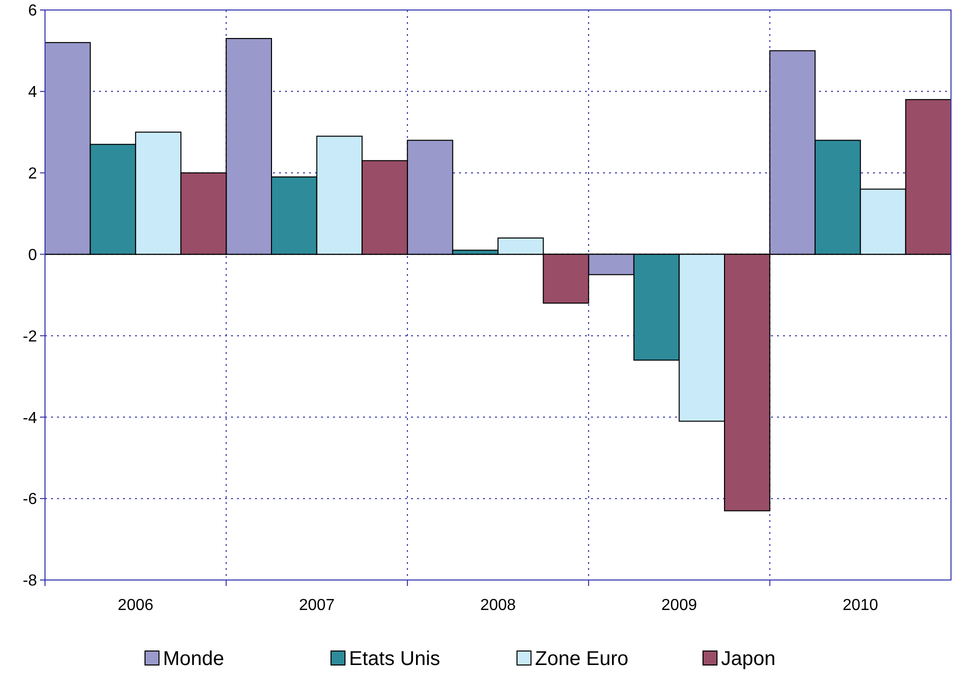 The height and width of the screenshot is (678, 959). Describe the element at coordinates (679, 605) in the screenshot. I see `x-tick-label: 2009` at that location.